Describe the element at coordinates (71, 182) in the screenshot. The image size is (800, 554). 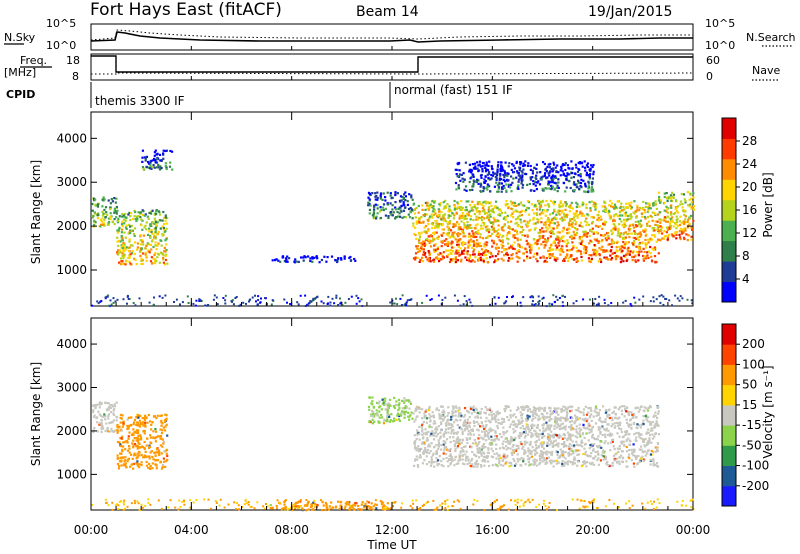
I see `y-tick-label: 3000` at that location.